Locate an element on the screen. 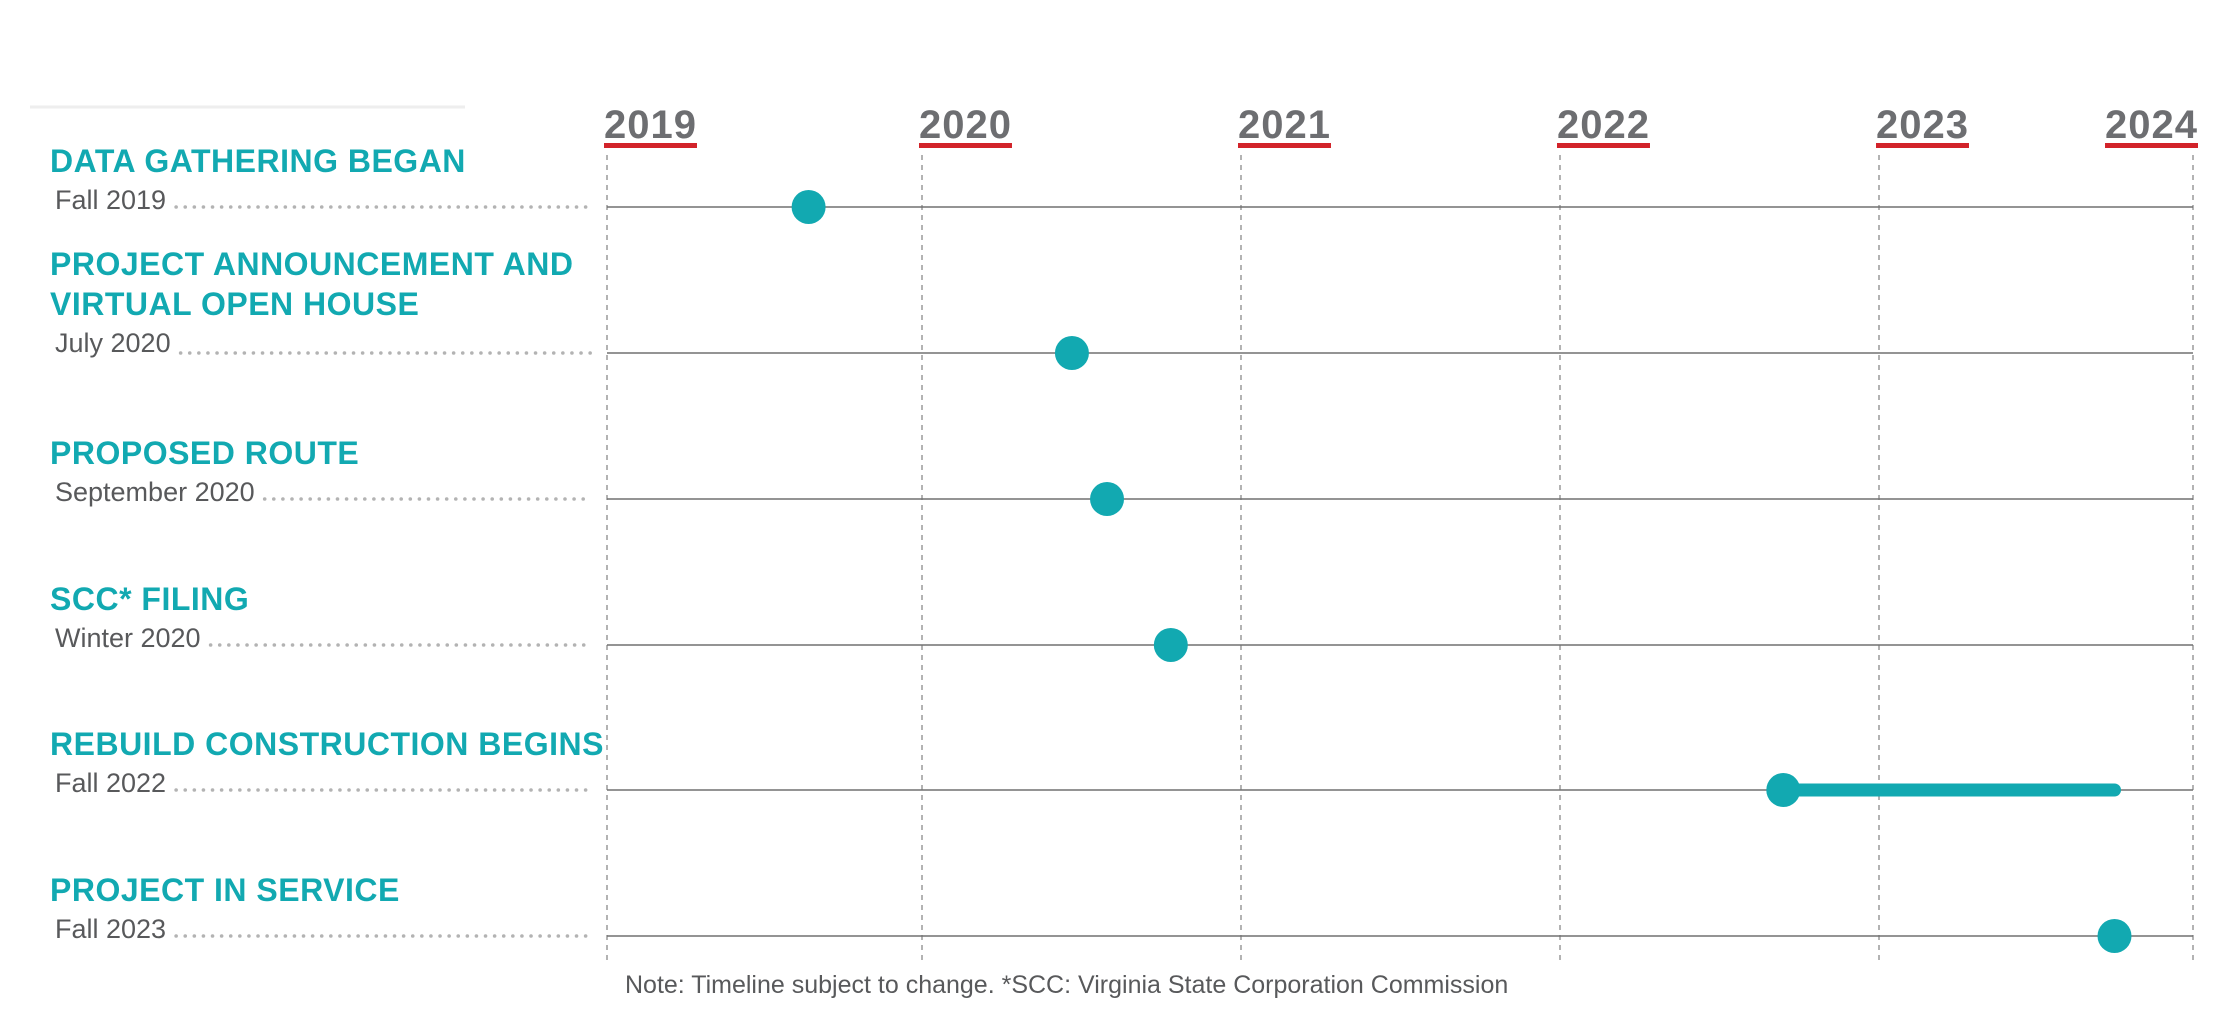  year-label: 2024 is located at coordinates (2151, 125).